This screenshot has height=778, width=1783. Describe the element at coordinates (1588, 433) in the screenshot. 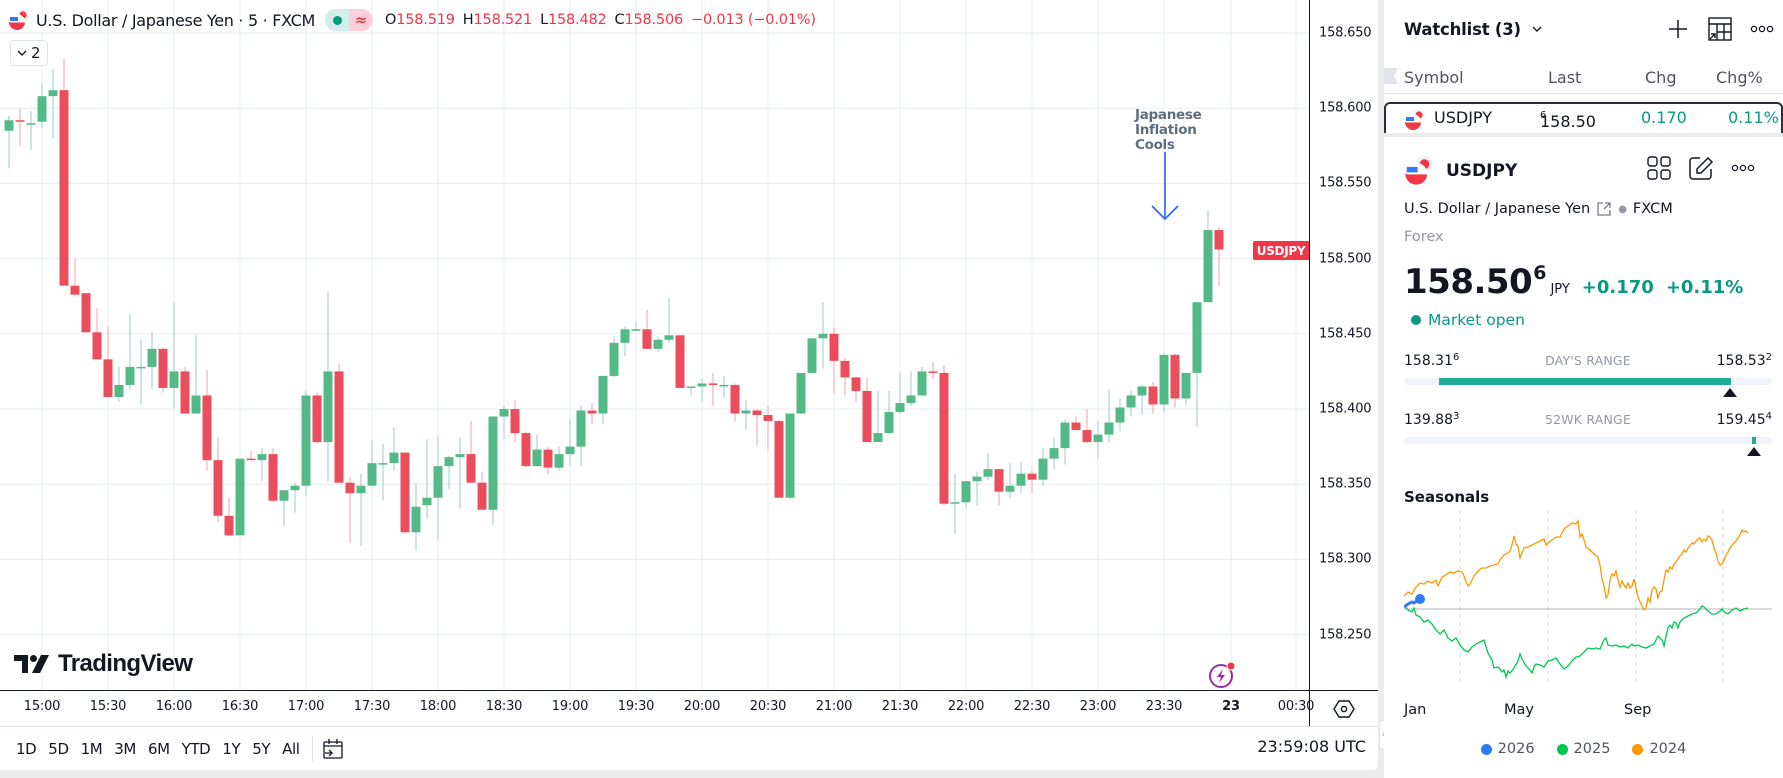

I see `52wk-range: 139.883 52WK RANGE 159.454` at that location.